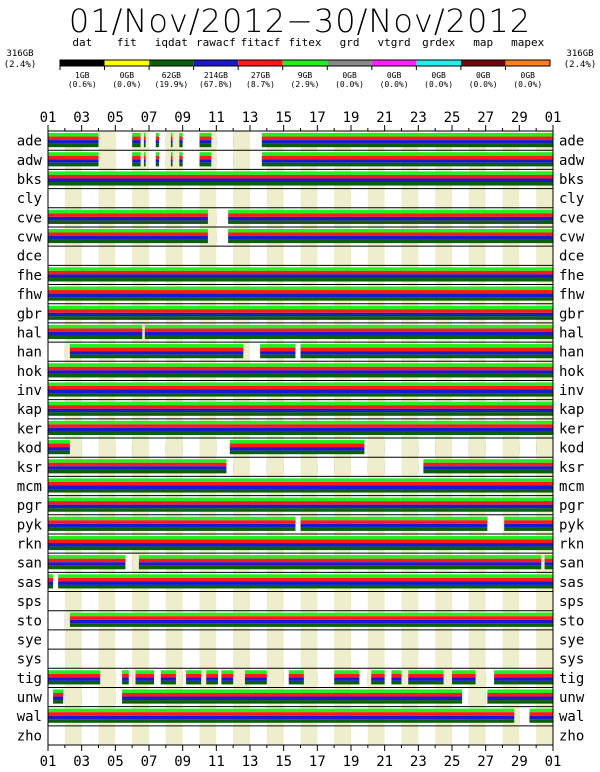 This screenshot has height=772, width=600. I want to click on station-row-bks: bks bks, so click(300, 180).